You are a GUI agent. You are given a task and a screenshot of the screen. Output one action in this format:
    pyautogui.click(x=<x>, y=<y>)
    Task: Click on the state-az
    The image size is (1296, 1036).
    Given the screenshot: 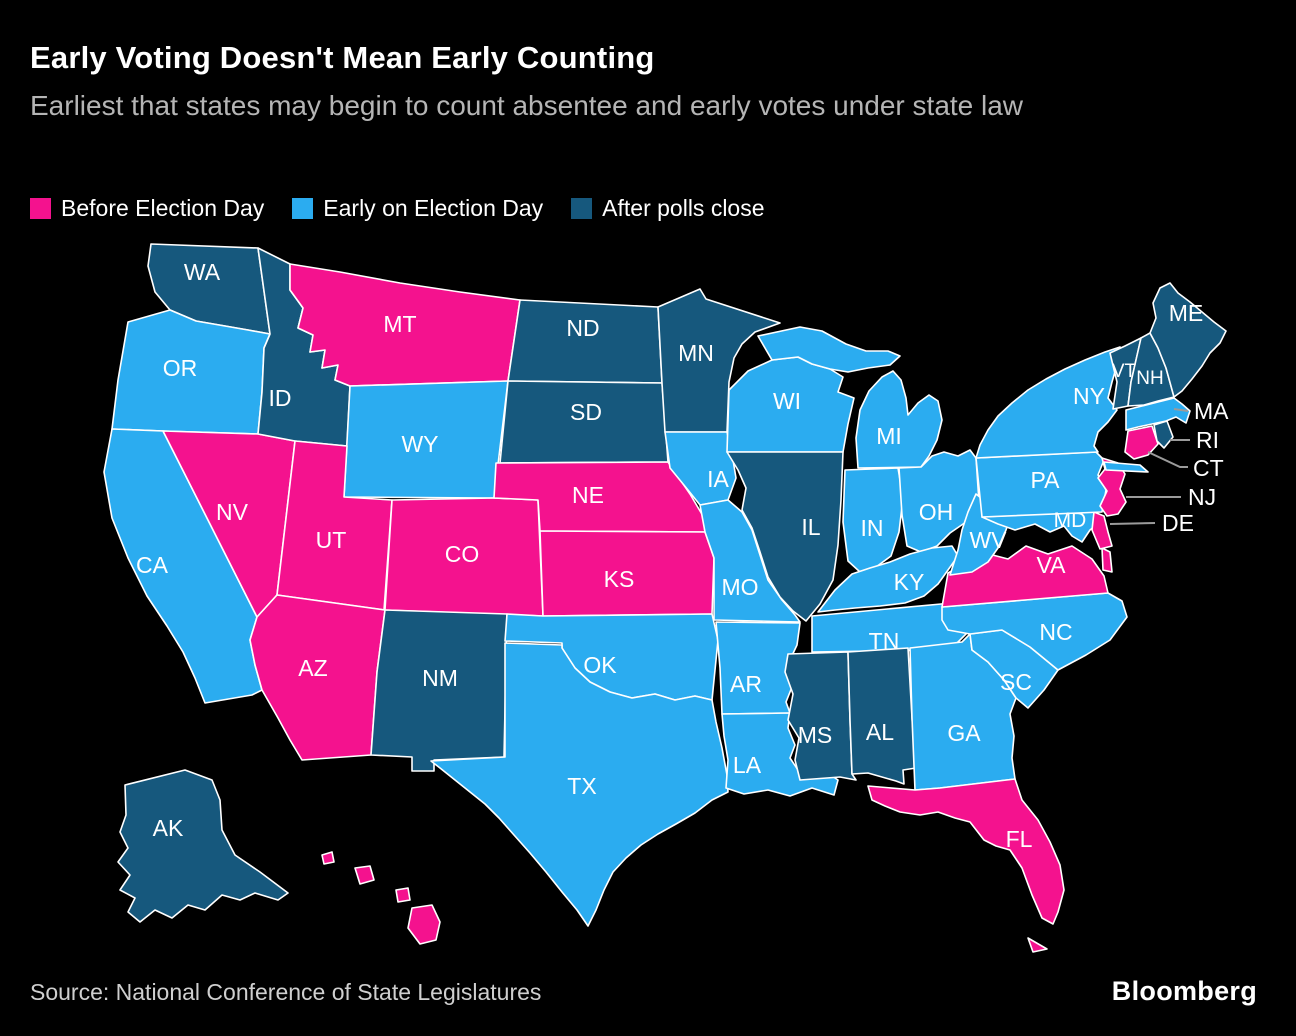 What is the action you would take?
    pyautogui.click(x=317, y=677)
    